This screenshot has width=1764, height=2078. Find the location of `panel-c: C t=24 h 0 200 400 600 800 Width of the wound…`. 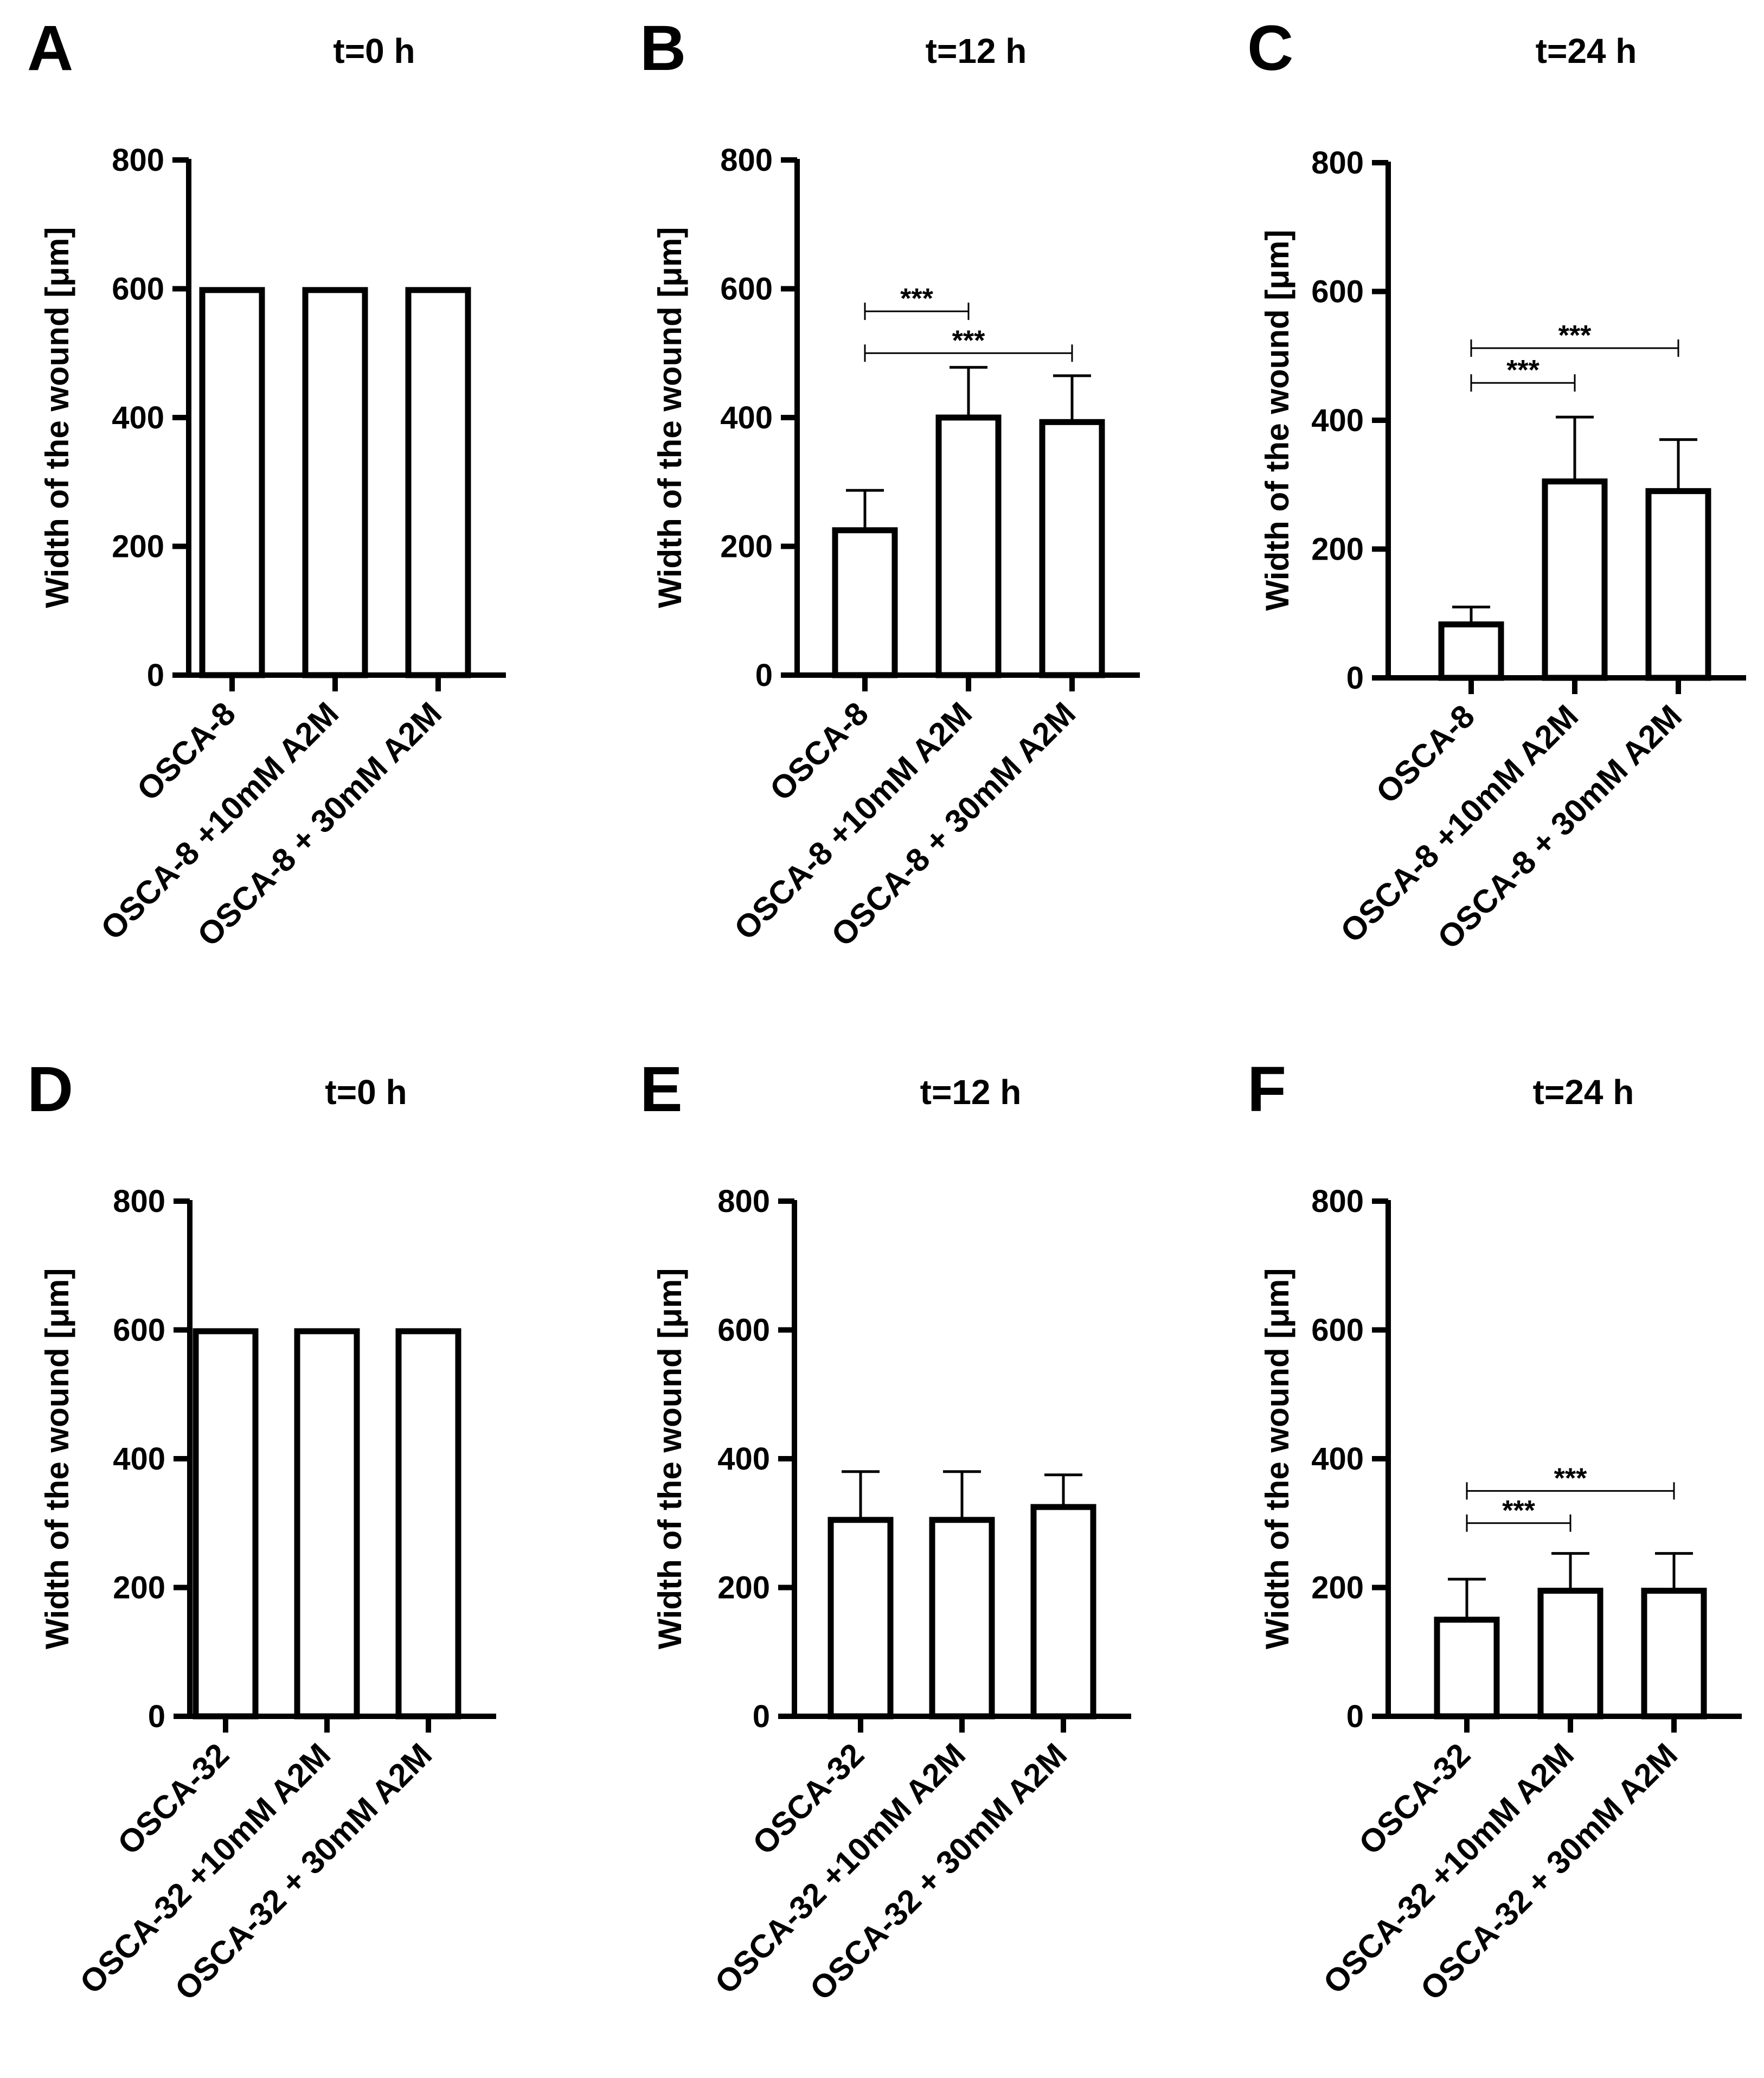

panel-c: C t=24 h 0 200 400 600 800 Width of the wound… is located at coordinates (1504, 517).